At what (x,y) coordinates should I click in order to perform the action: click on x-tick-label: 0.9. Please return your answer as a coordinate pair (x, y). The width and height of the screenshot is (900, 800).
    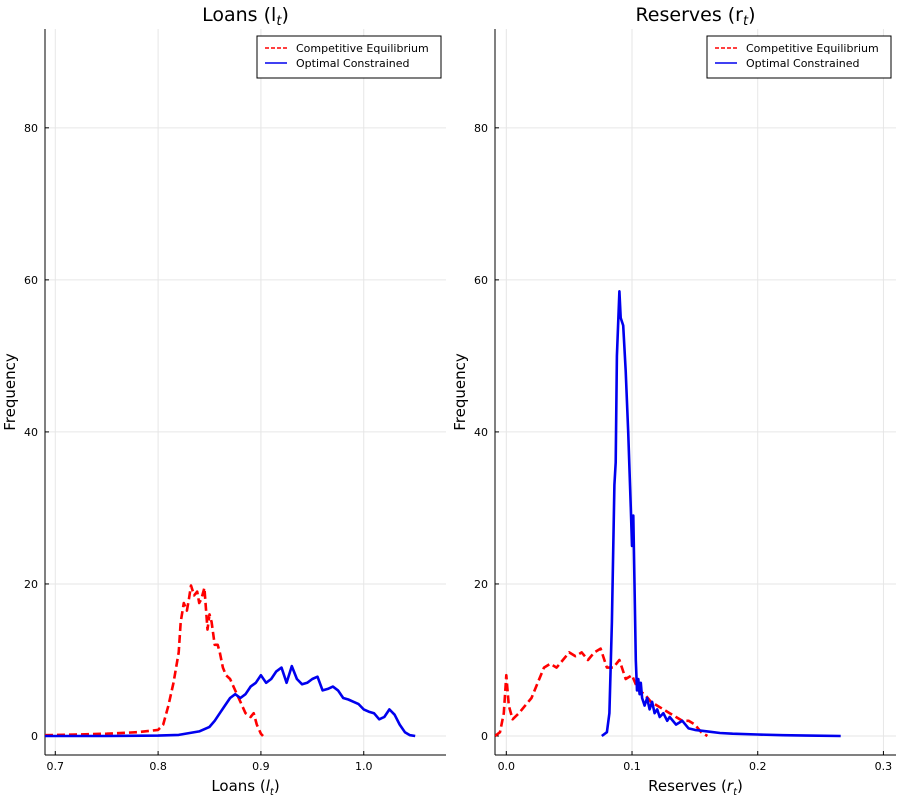
    Looking at the image, I should click on (261, 766).